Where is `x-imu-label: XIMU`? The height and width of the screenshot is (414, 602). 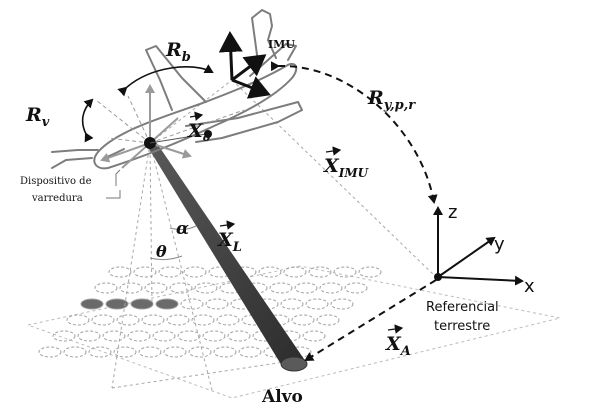
x-imu-label: XIMU is located at coordinates (346, 163).